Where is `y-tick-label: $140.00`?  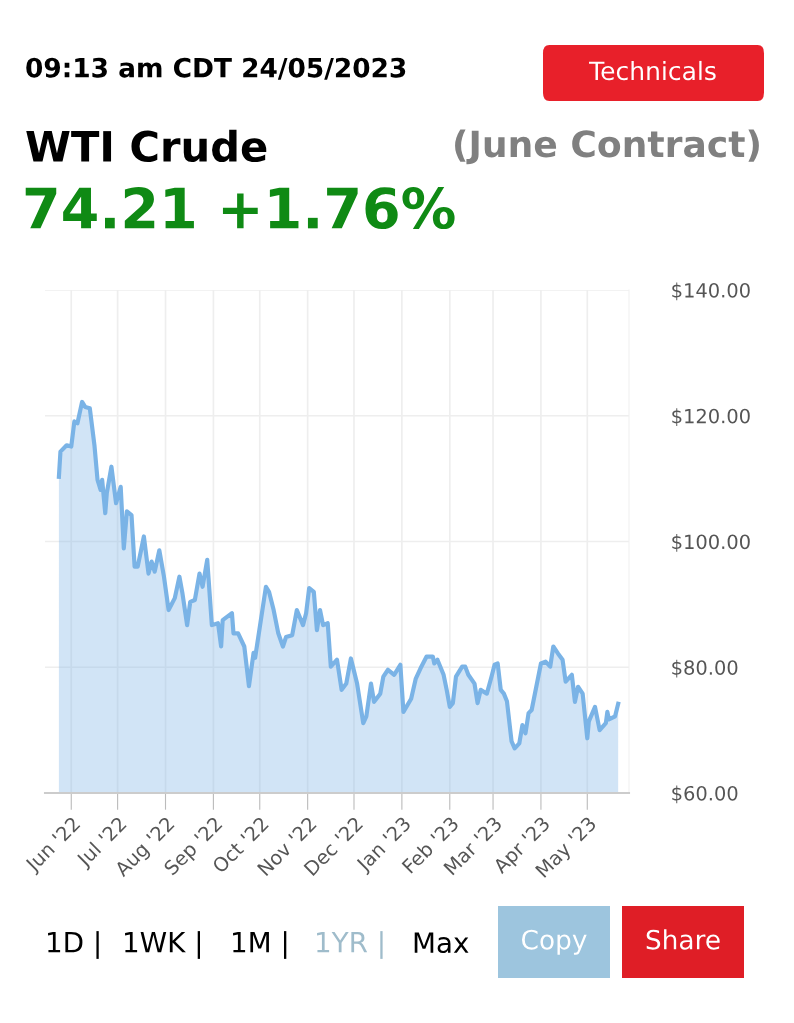
y-tick-label: $140.00 is located at coordinates (711, 291).